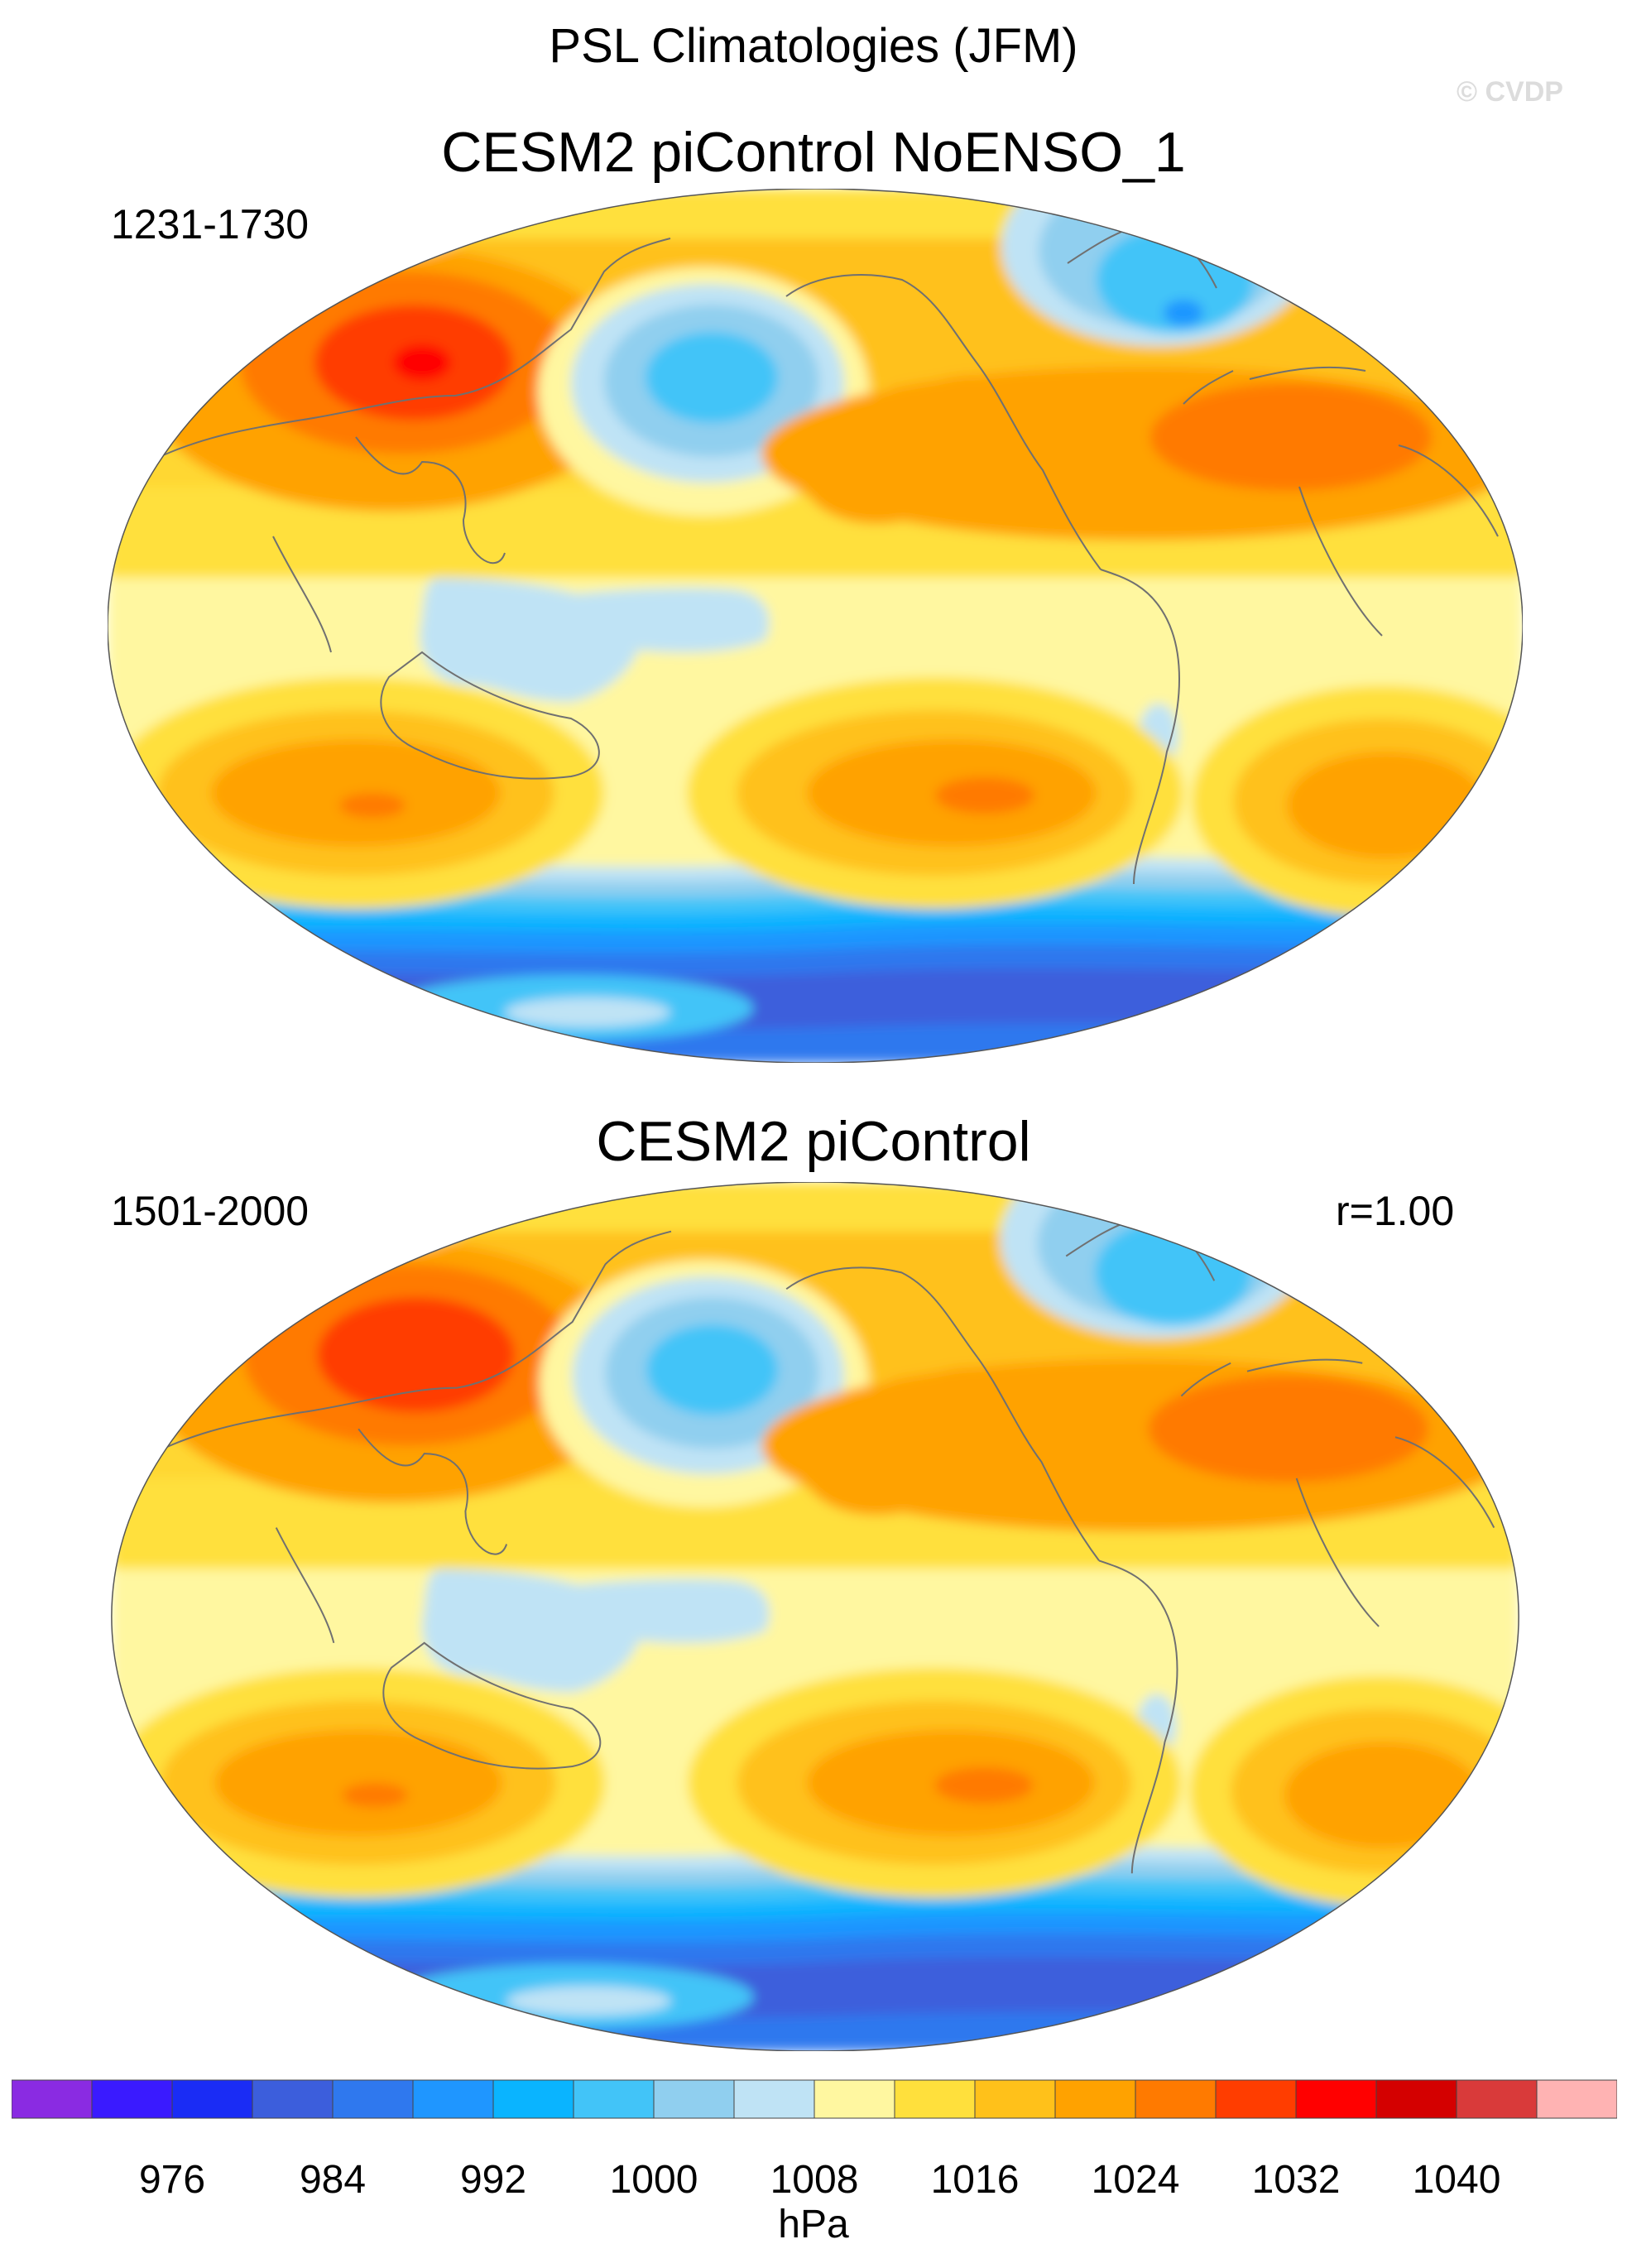 This screenshot has height=2268, width=1627. What do you see at coordinates (1510, 92) in the screenshot?
I see `cvdp-watermark: © CVDP` at bounding box center [1510, 92].